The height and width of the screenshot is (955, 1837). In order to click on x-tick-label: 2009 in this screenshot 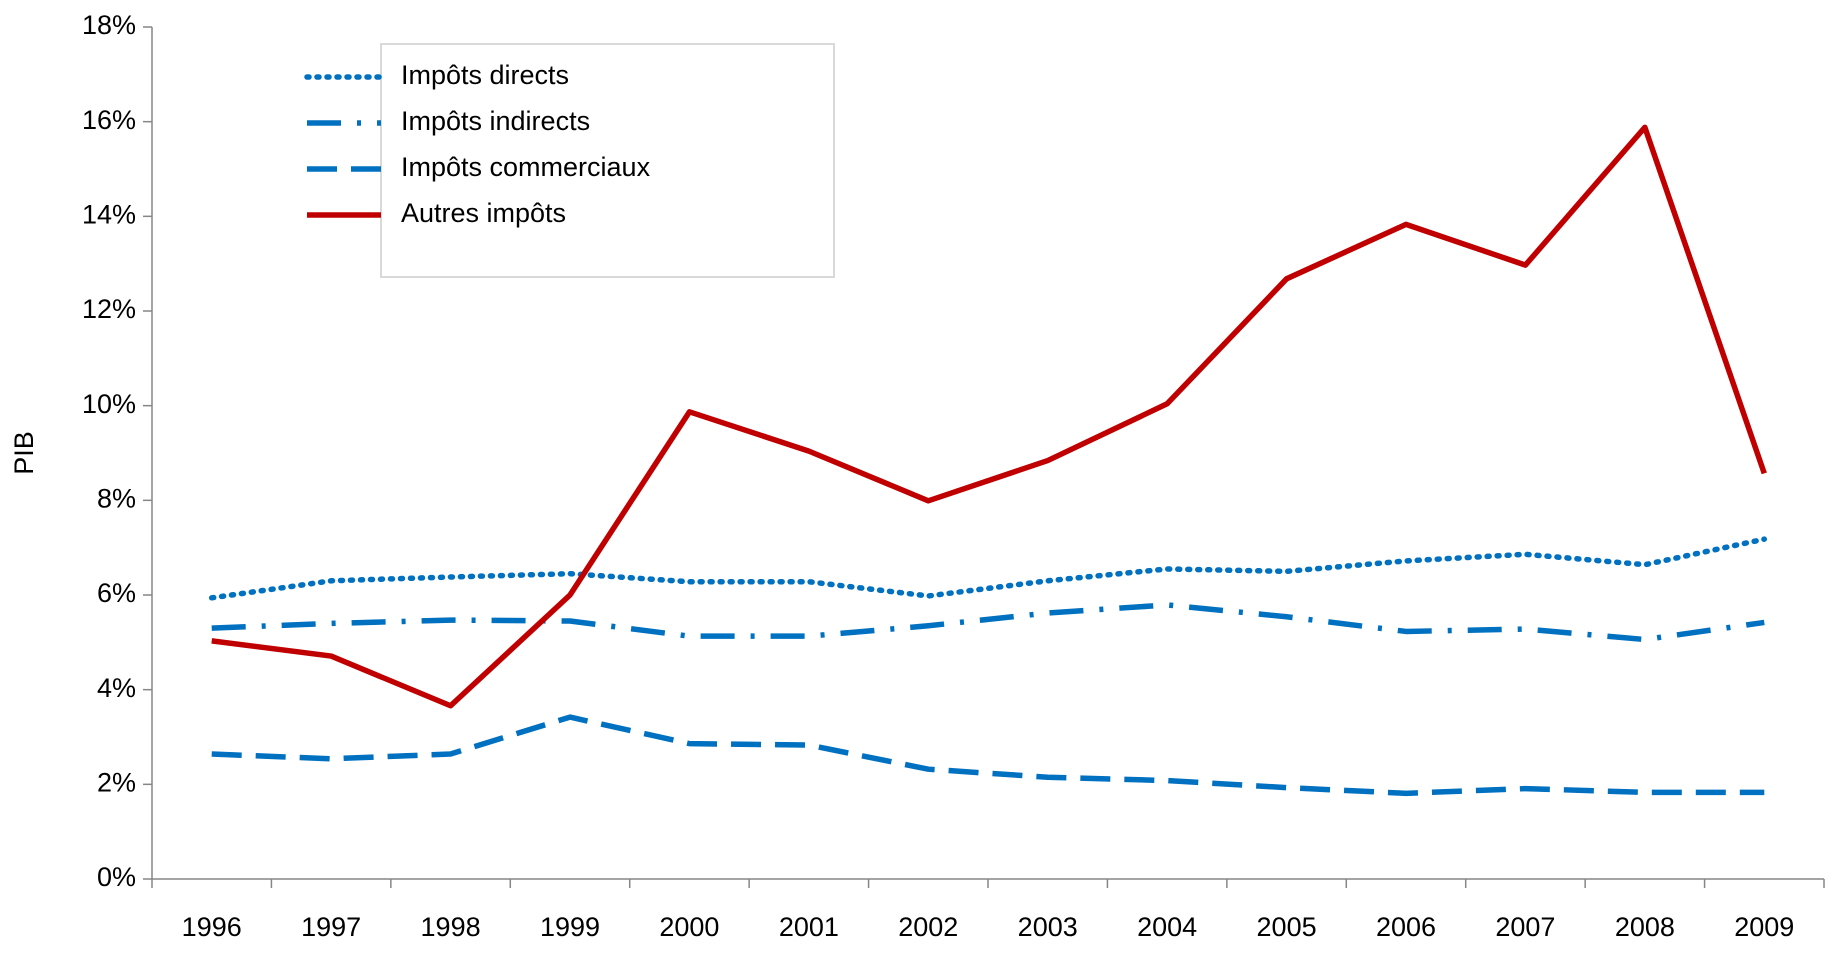, I will do `click(1764, 927)`.